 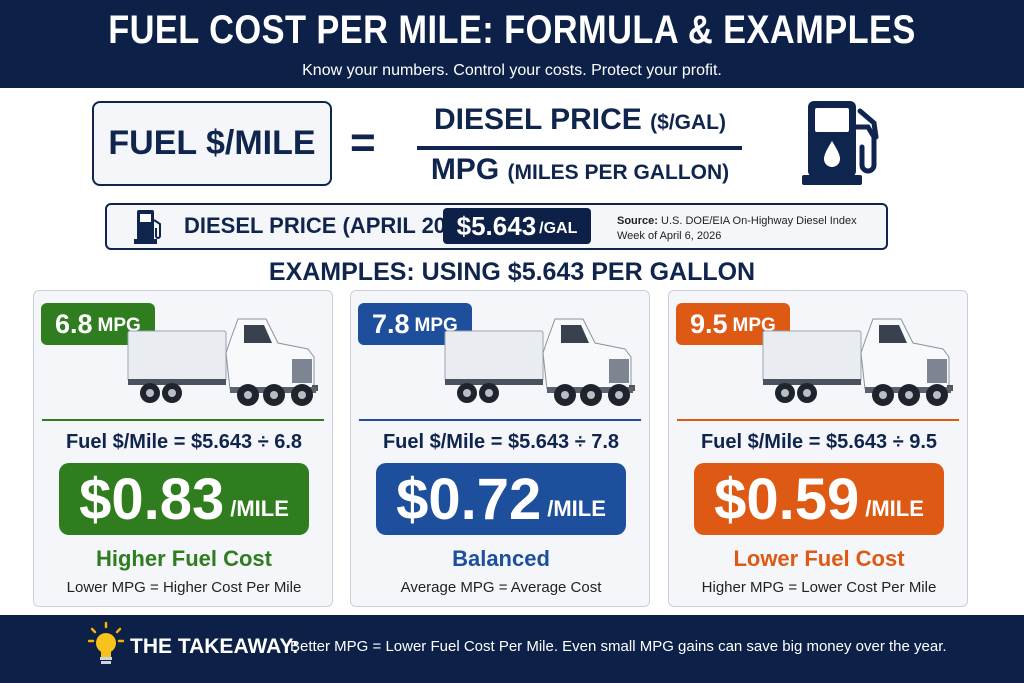 I want to click on note: Higher MPG = Lower Cost Per Mile, so click(x=819, y=587).